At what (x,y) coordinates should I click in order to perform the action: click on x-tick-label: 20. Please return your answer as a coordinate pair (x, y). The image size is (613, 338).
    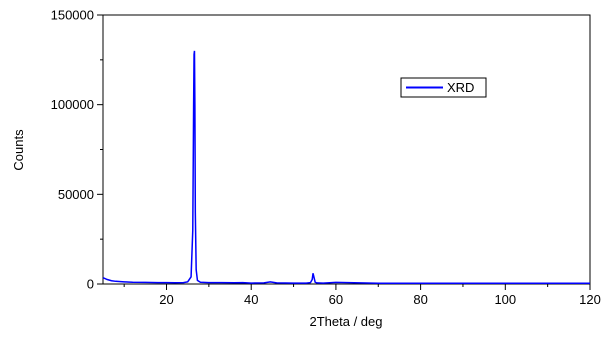
    Looking at the image, I should click on (166, 299).